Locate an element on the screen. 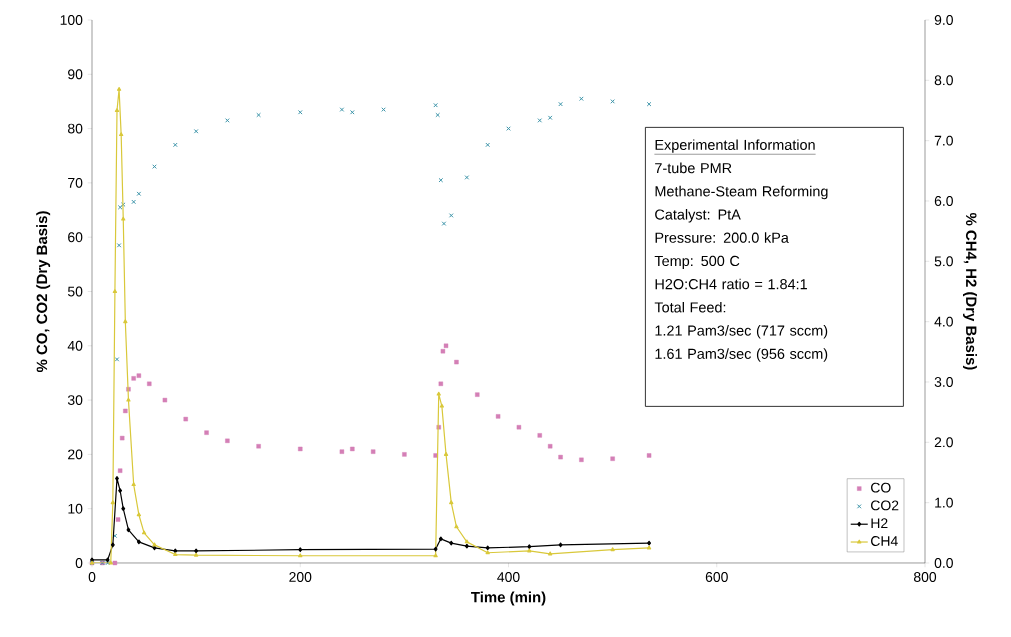  y2-tick-label: 1.0 is located at coordinates (944, 502).